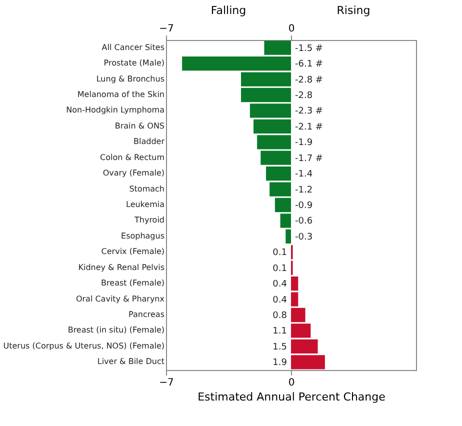 Image resolution: width=462 pixels, height=426 pixels. I want to click on y-tick-label: Leukemia, so click(145, 204).